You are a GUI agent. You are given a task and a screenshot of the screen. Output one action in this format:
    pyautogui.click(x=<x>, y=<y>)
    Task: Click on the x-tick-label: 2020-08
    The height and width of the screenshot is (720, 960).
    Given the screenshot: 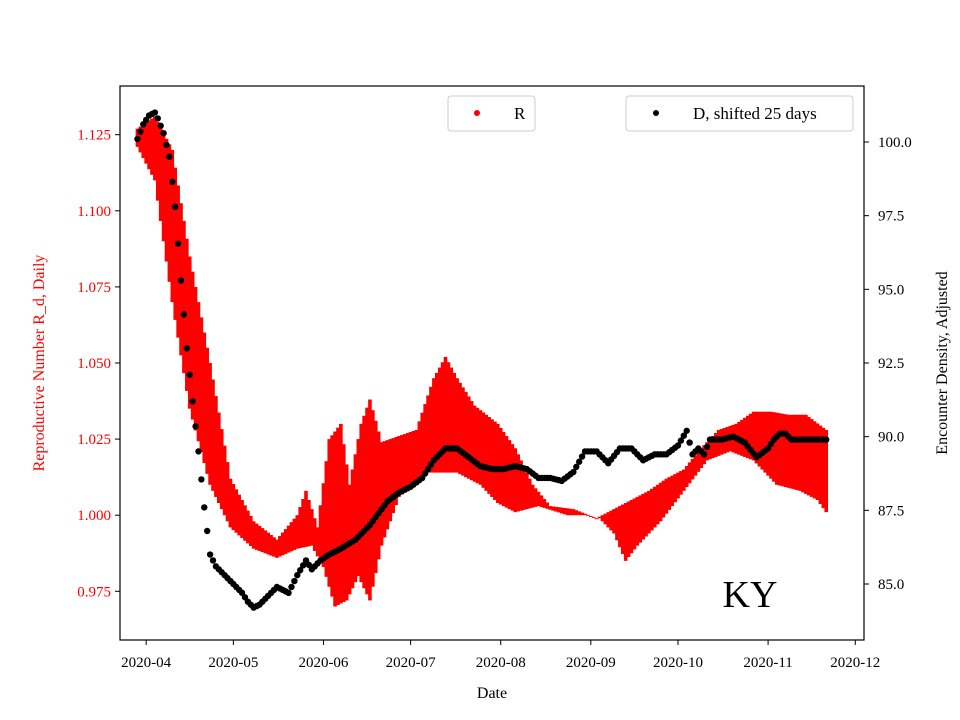 What is the action you would take?
    pyautogui.click(x=501, y=663)
    